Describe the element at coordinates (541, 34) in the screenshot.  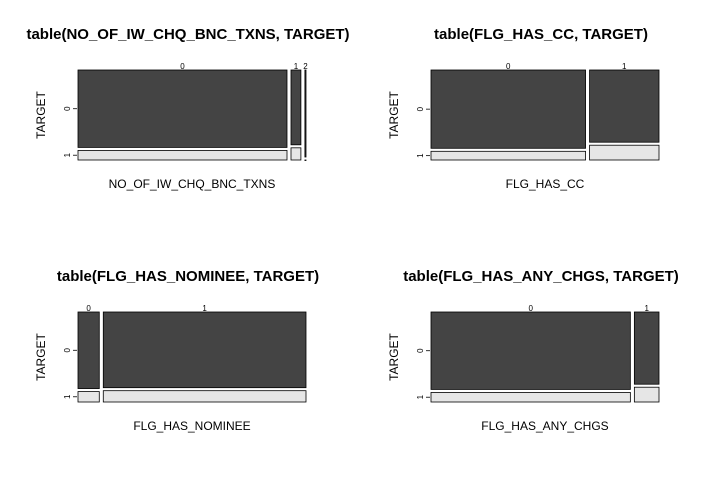
I see `chart-title: table(FLG_HAS_CC, TARGET)` at that location.